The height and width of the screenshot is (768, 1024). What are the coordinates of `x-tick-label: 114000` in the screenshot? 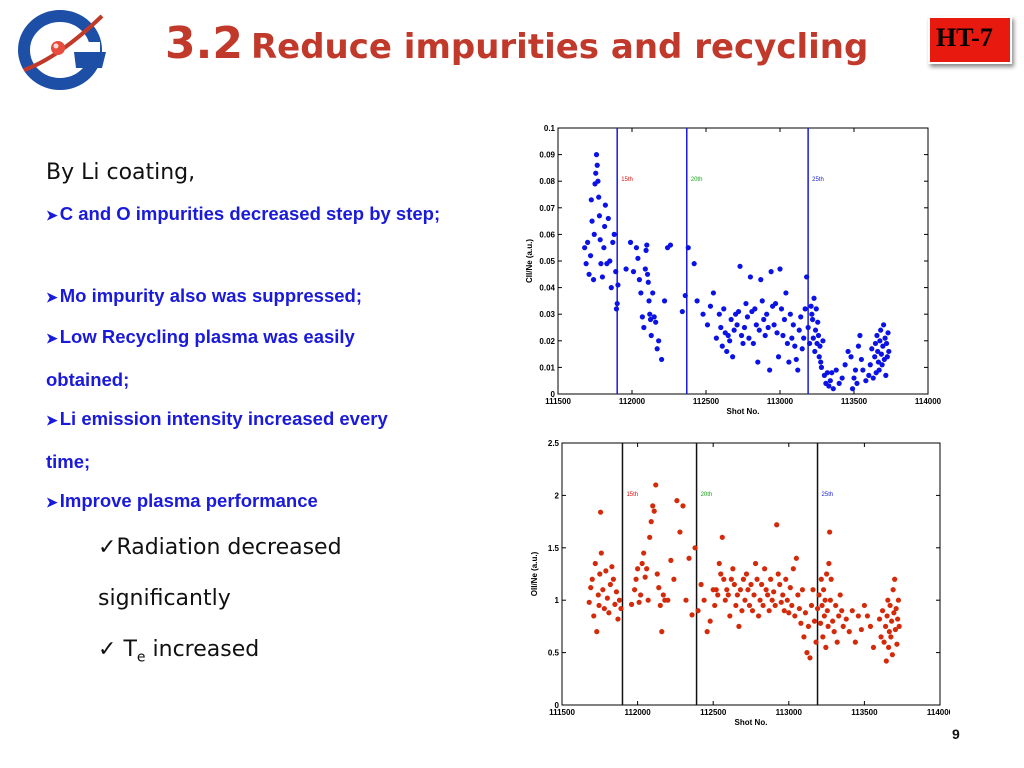 It's located at (928, 401).